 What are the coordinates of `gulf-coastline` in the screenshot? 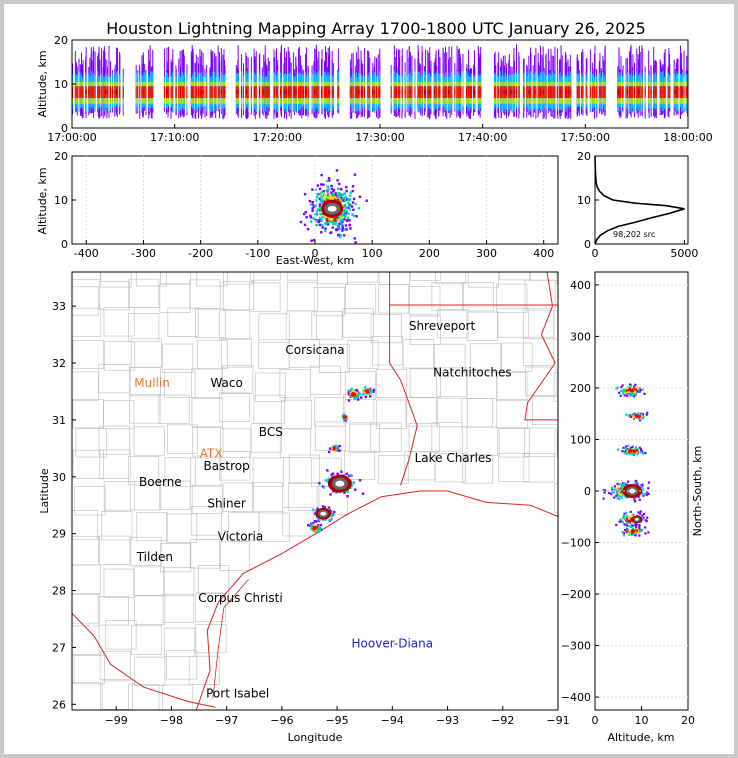 It's located at (376, 600).